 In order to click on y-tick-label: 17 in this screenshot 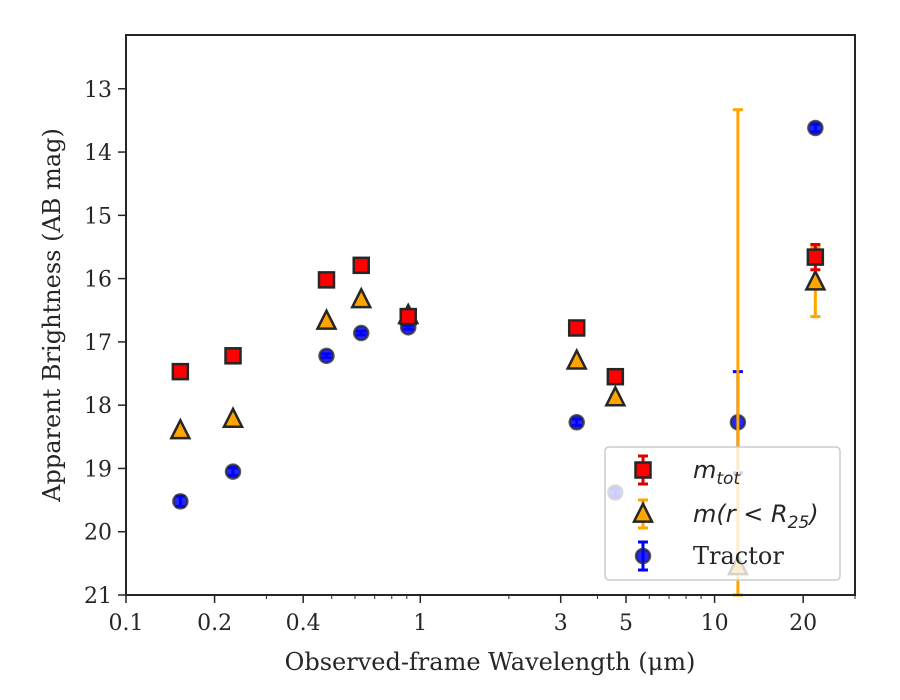, I will do `click(98, 343)`.